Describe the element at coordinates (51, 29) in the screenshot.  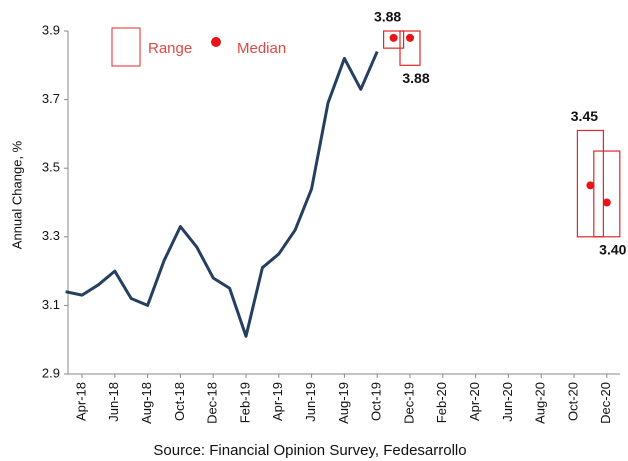
I see `y-tick-label: 3.9` at that location.